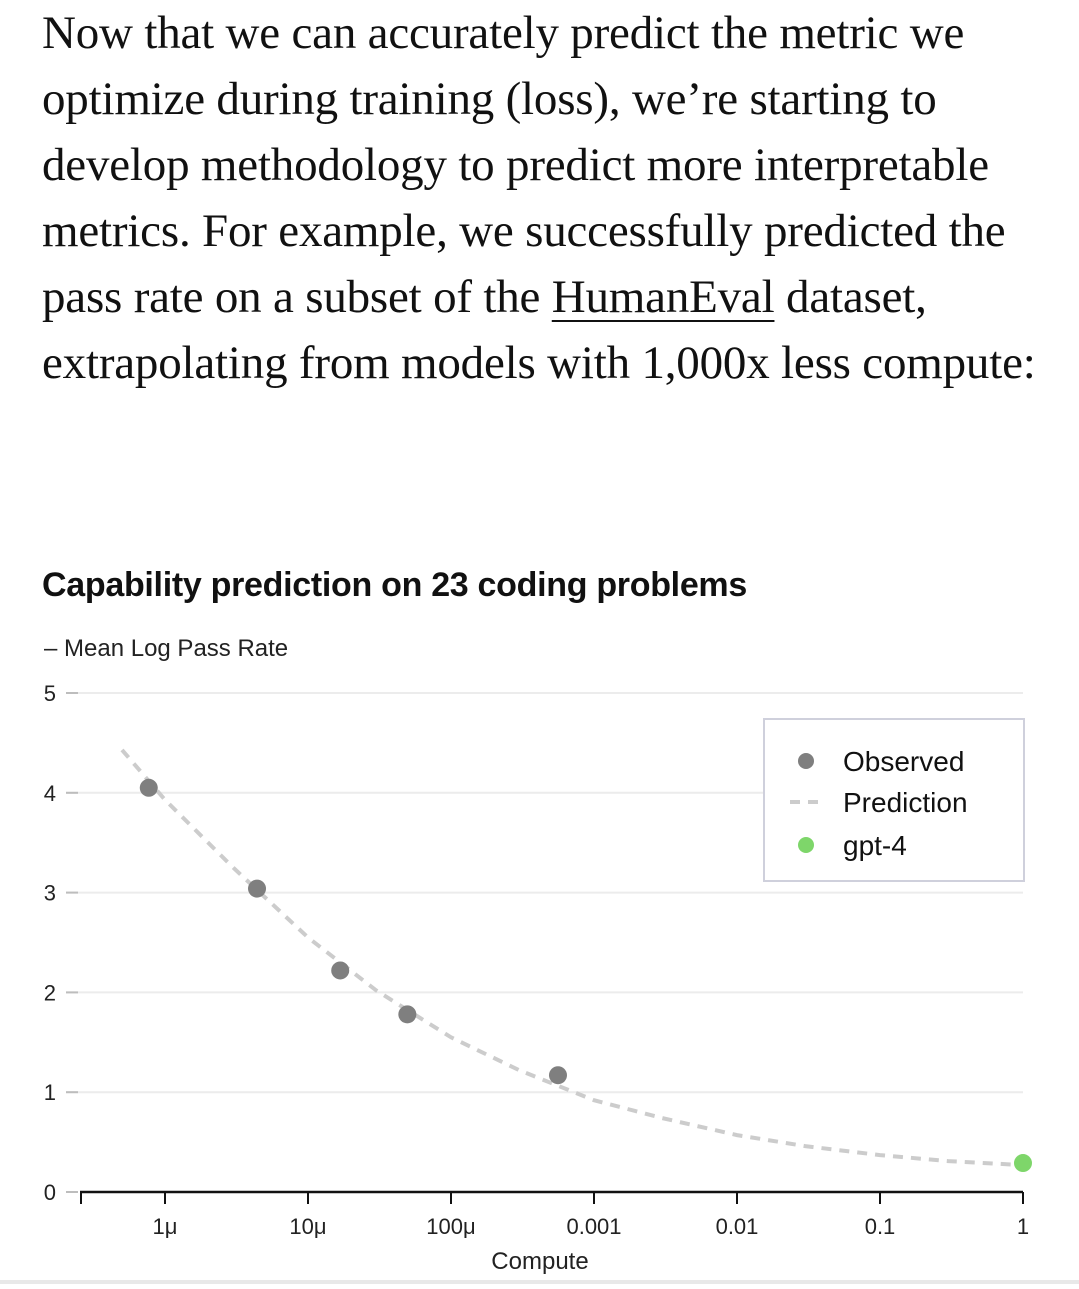 The width and height of the screenshot is (1079, 1289). Describe the element at coordinates (905, 802) in the screenshot. I see `legend-label: Prediction` at that location.